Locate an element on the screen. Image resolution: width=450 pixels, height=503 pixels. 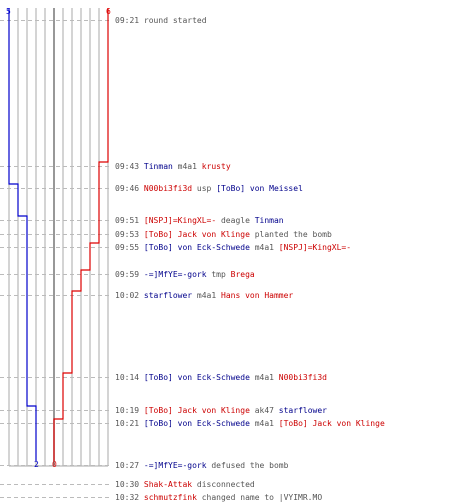
ct-start-count: 5 is located at coordinates (8, 11).